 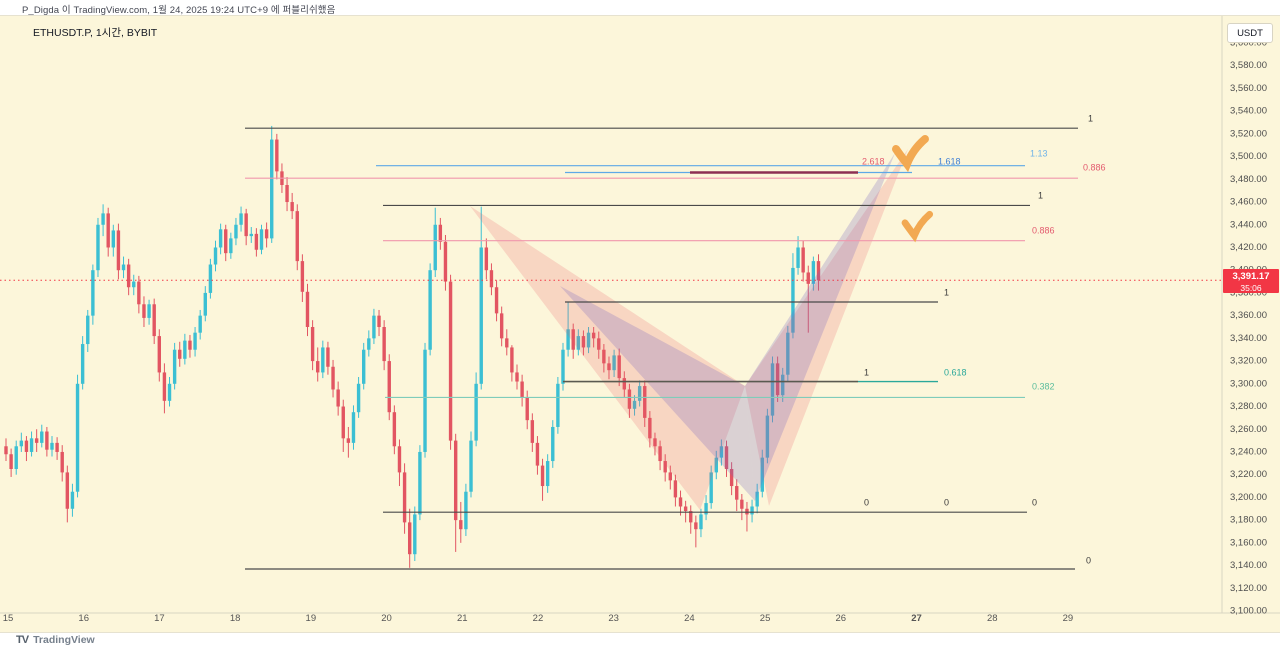 I want to click on currency-chip: USDT, so click(x=1250, y=33).